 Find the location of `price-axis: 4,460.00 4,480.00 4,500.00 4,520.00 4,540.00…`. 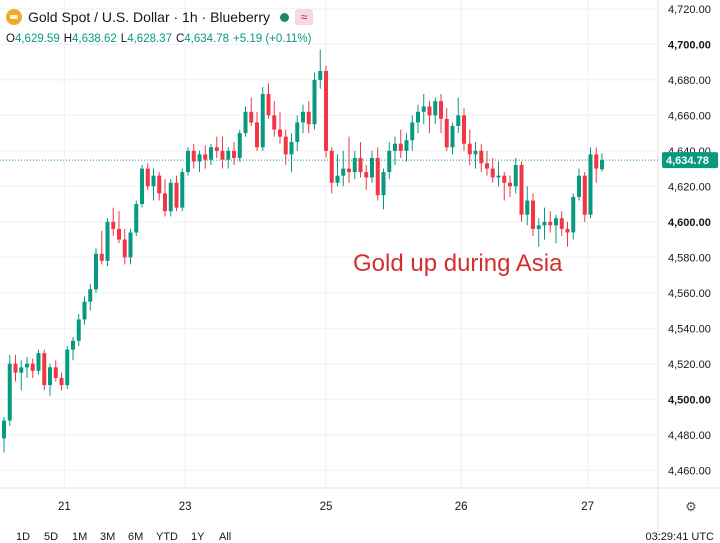

price-axis: 4,460.00 4,480.00 4,500.00 4,520.00 4,540.00… is located at coordinates (690, 240).